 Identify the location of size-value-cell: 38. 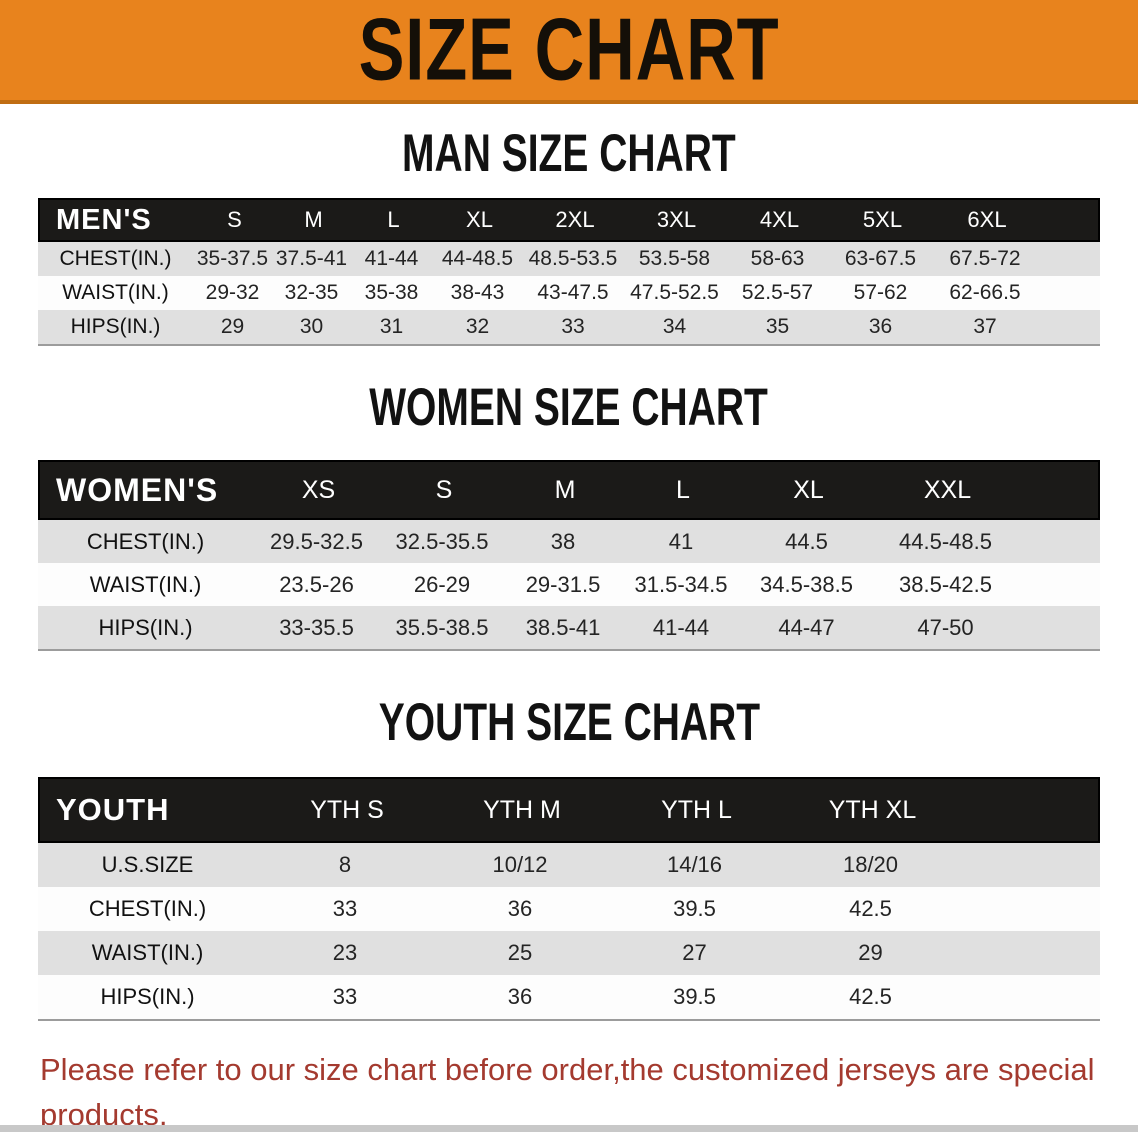
(563, 541).